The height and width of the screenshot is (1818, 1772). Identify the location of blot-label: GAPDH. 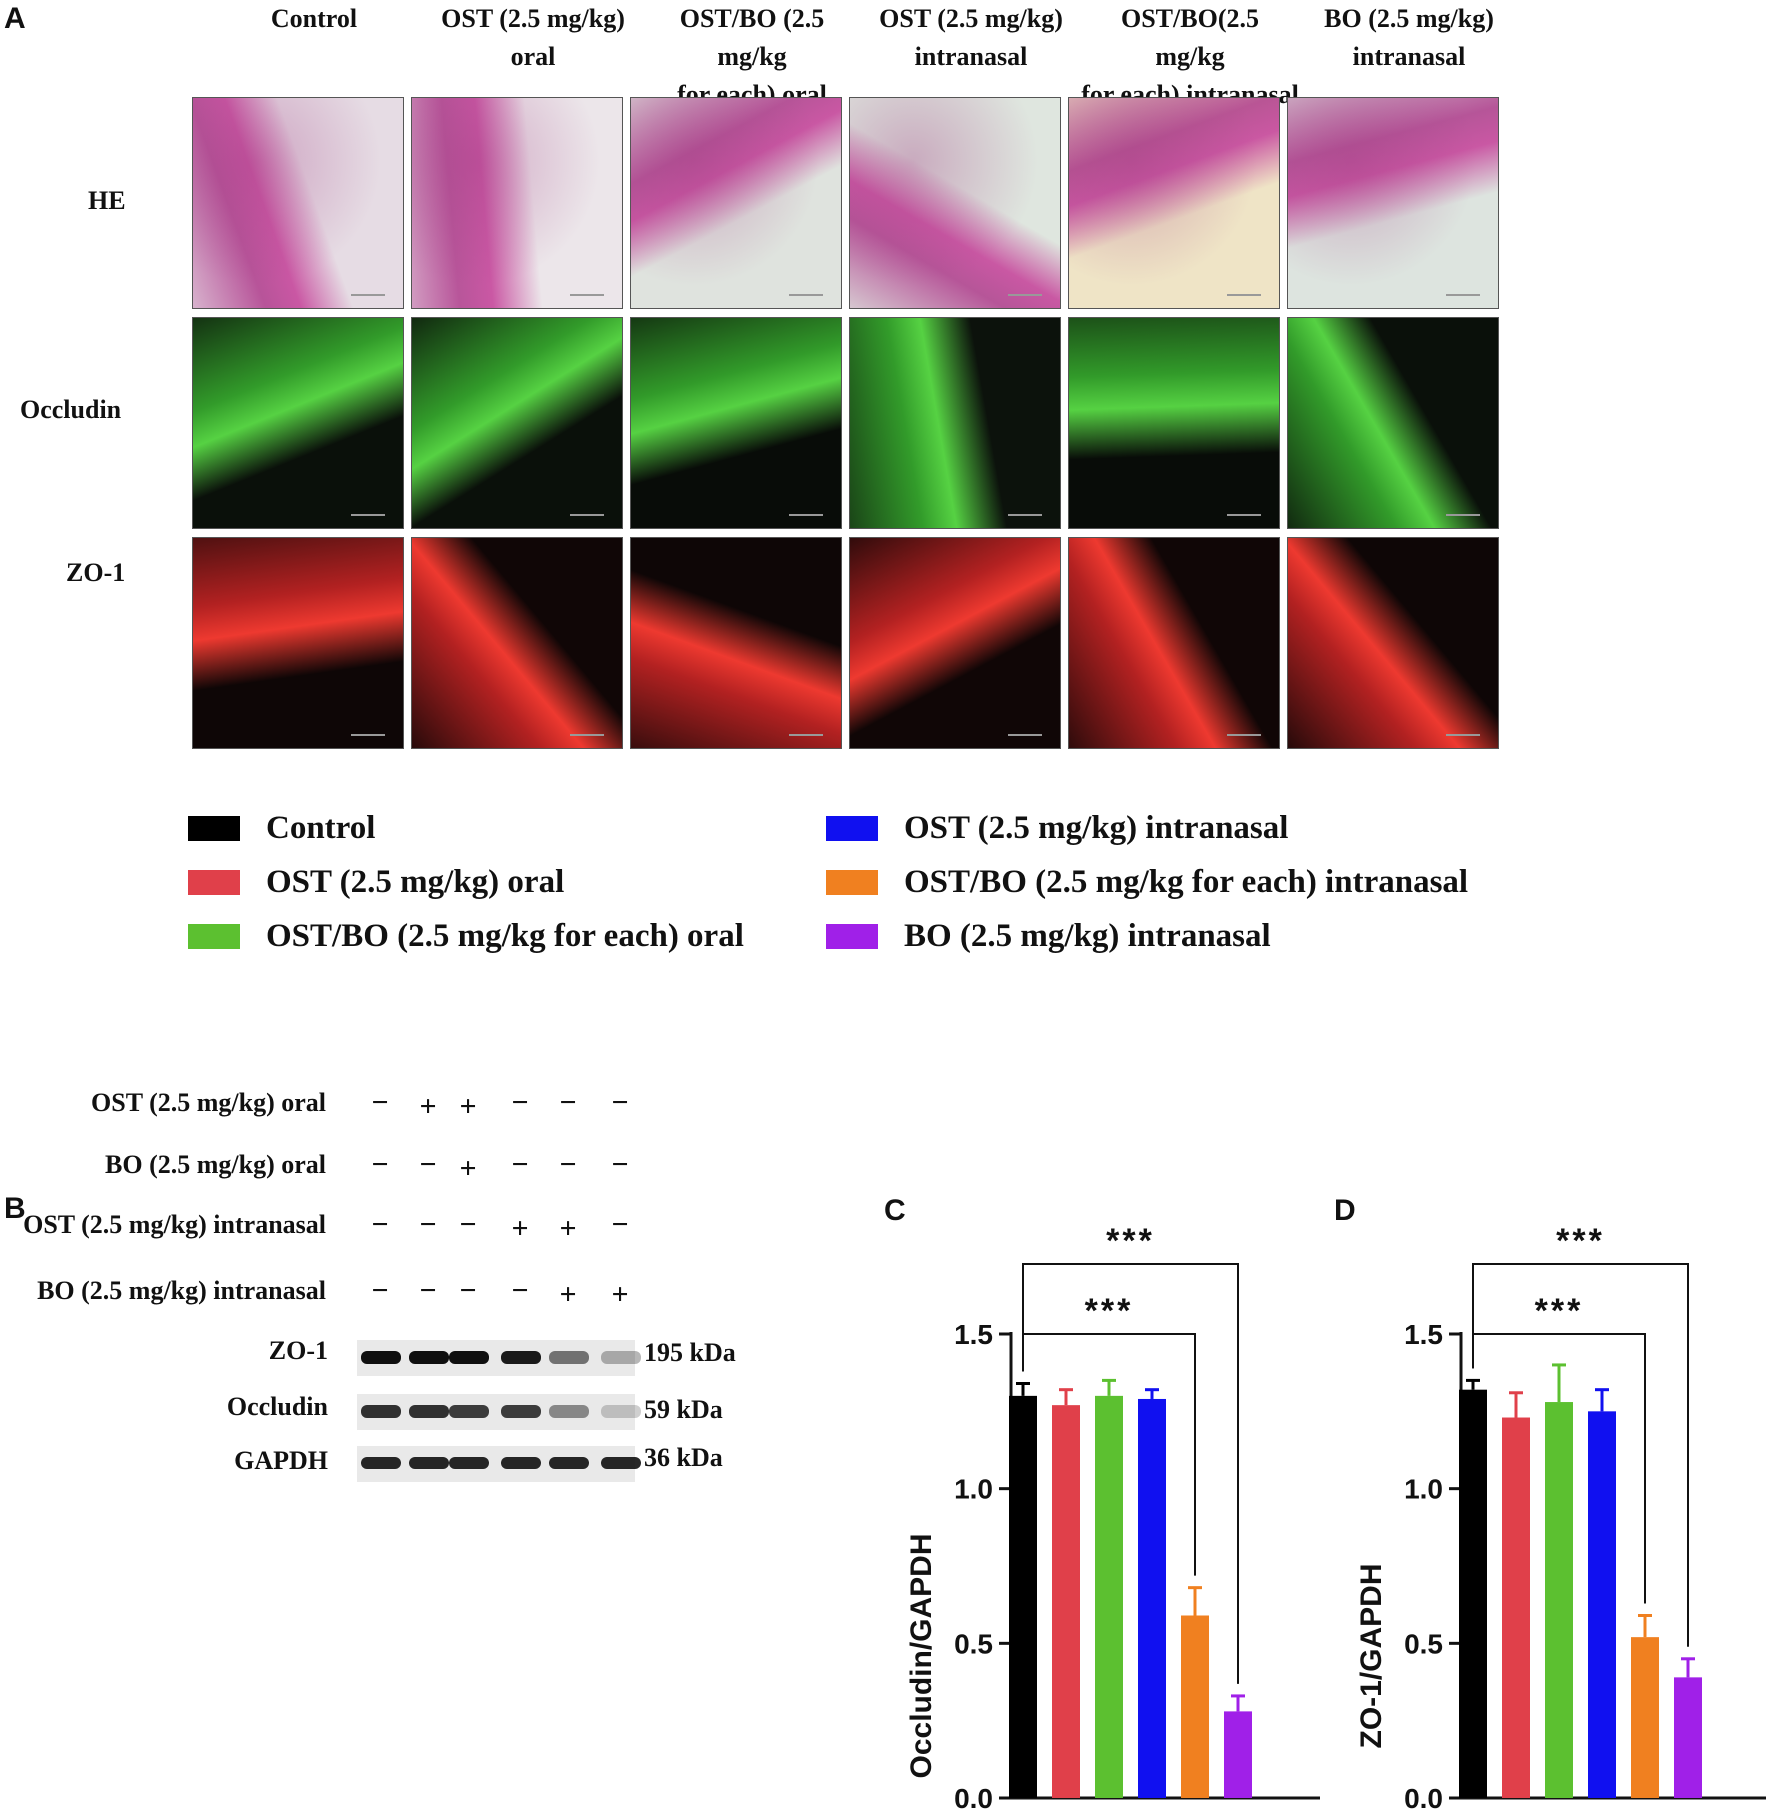
(281, 1460).